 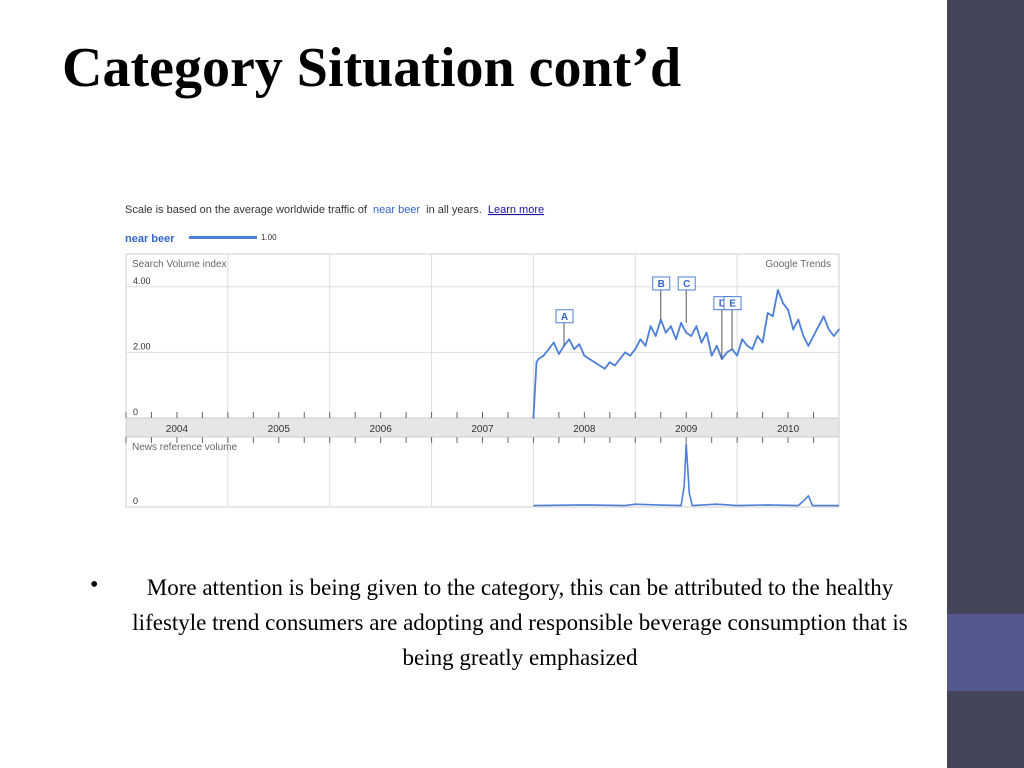 I want to click on learn-more-link: Learn more, so click(x=516, y=210).